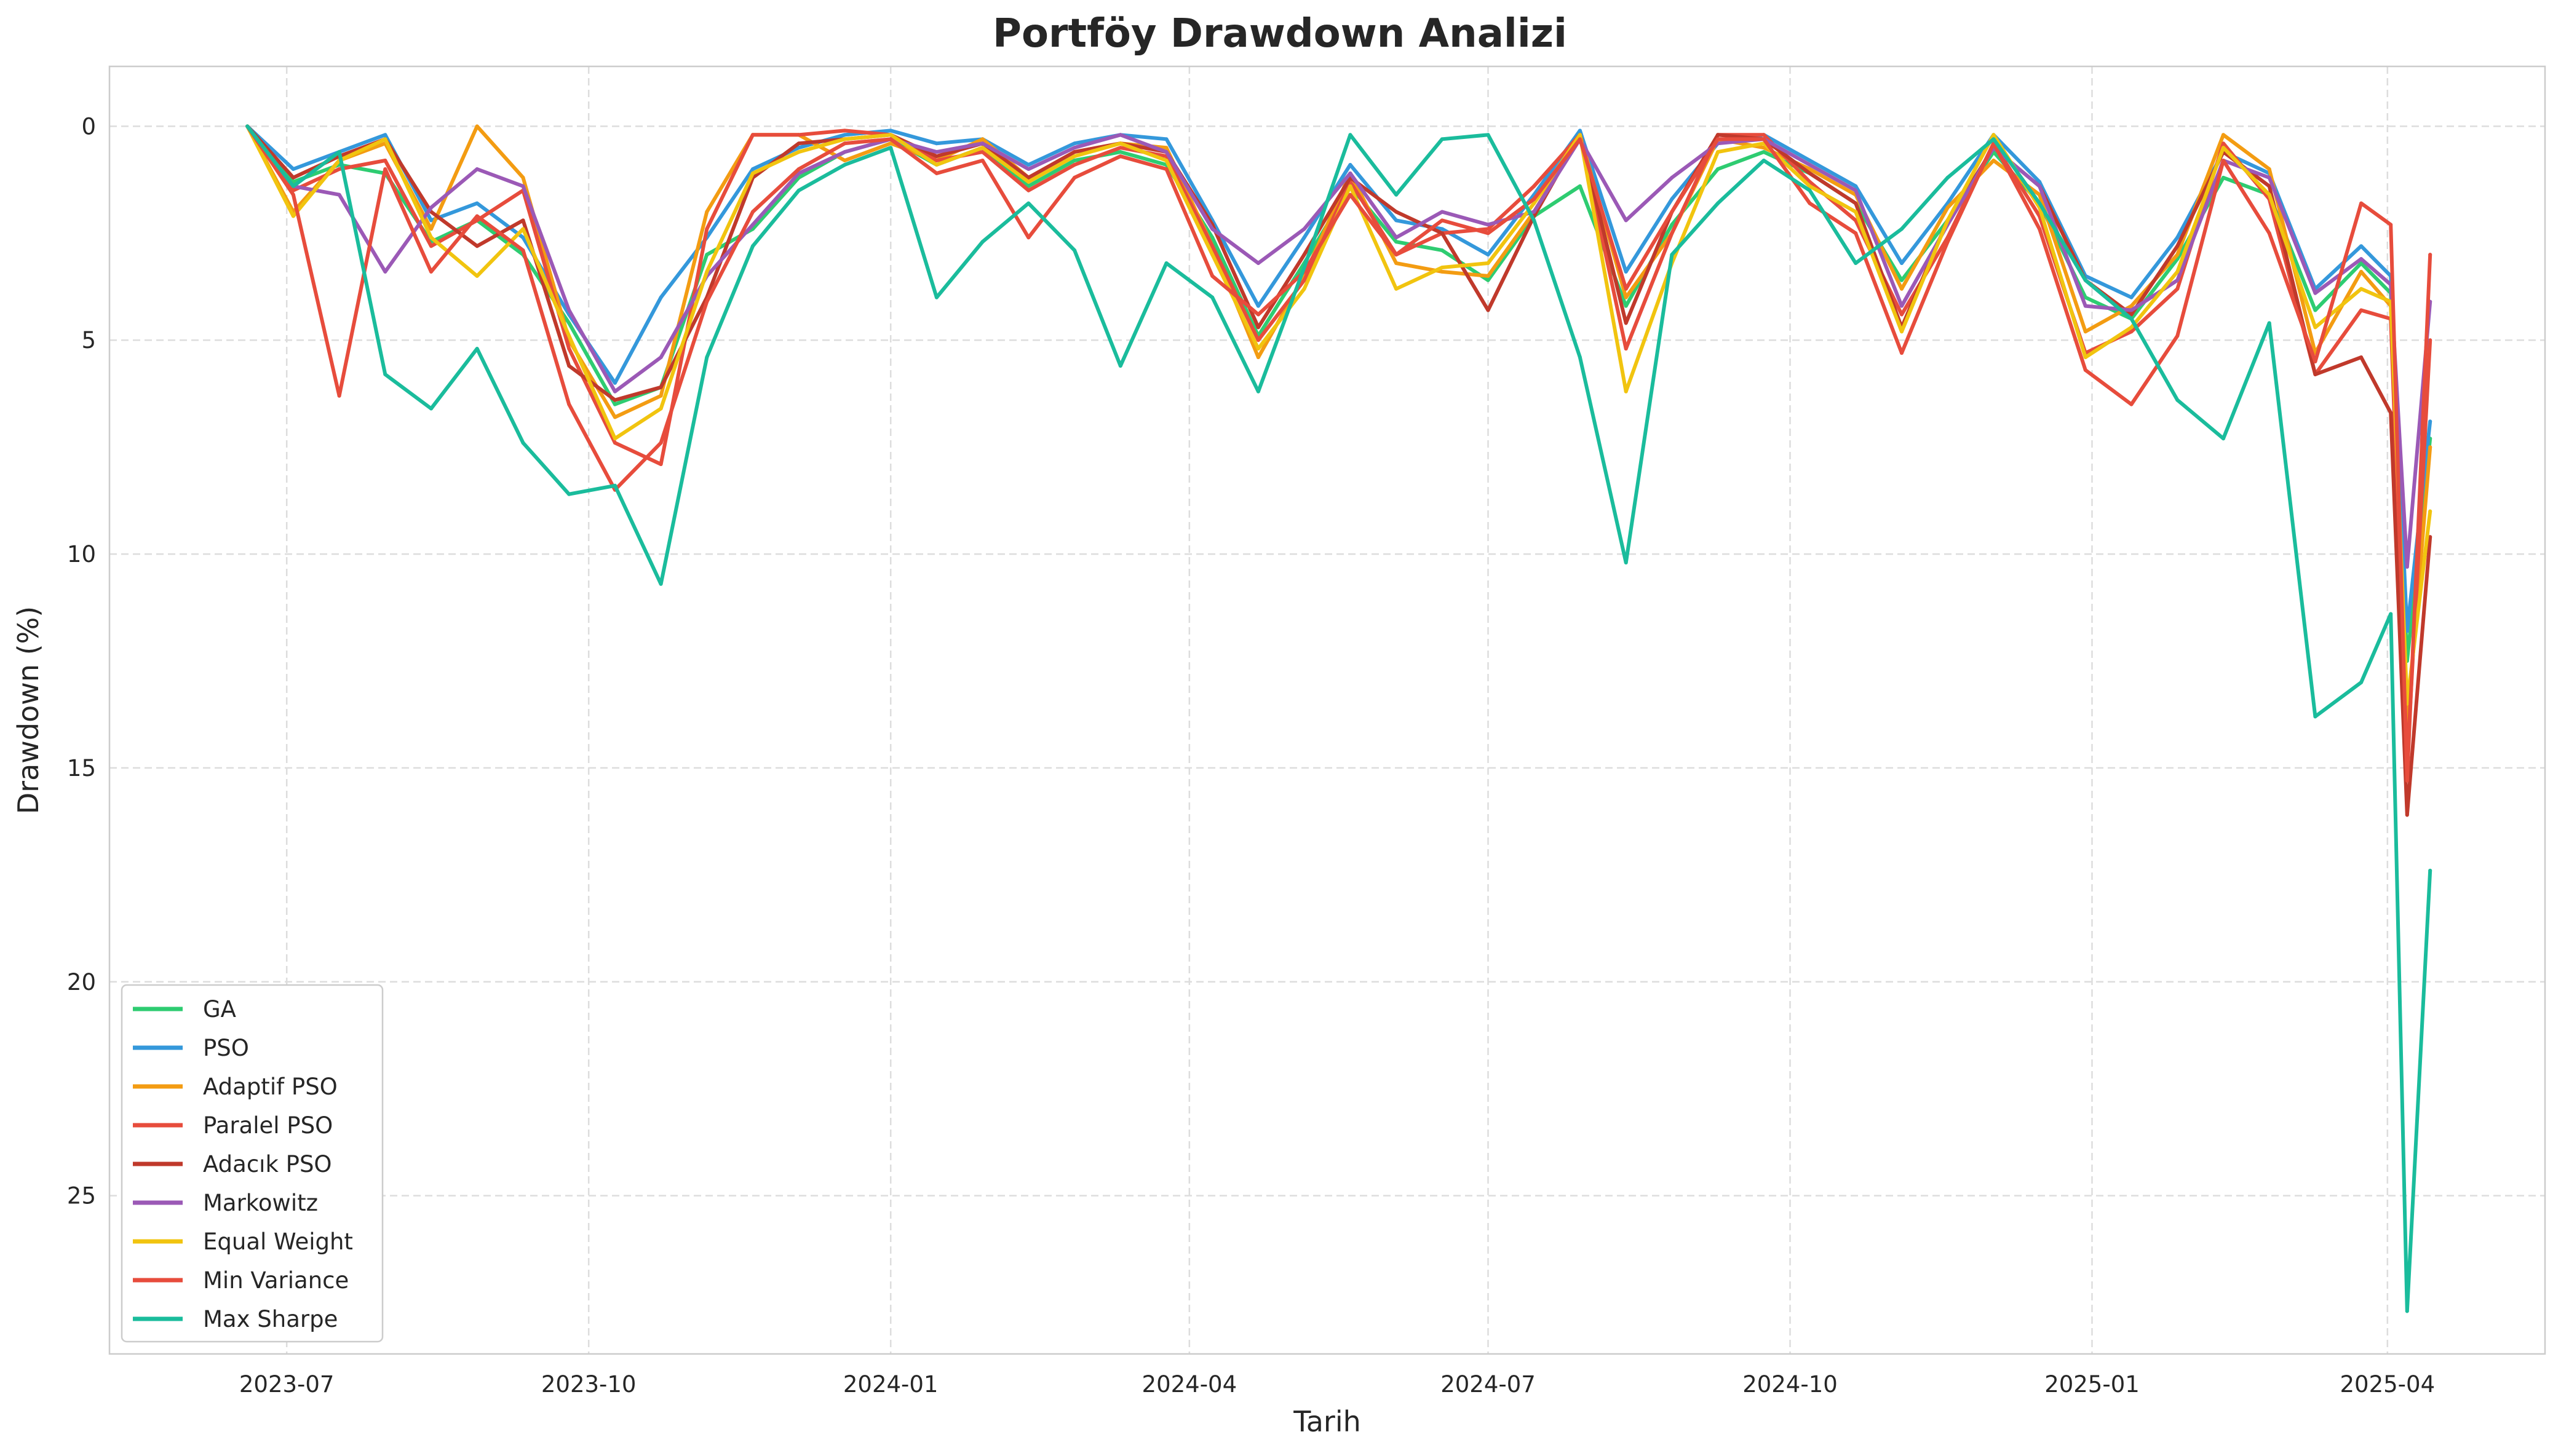 The width and height of the screenshot is (2561, 1456). Describe the element at coordinates (82, 768) in the screenshot. I see `y-tick-label: 15` at that location.